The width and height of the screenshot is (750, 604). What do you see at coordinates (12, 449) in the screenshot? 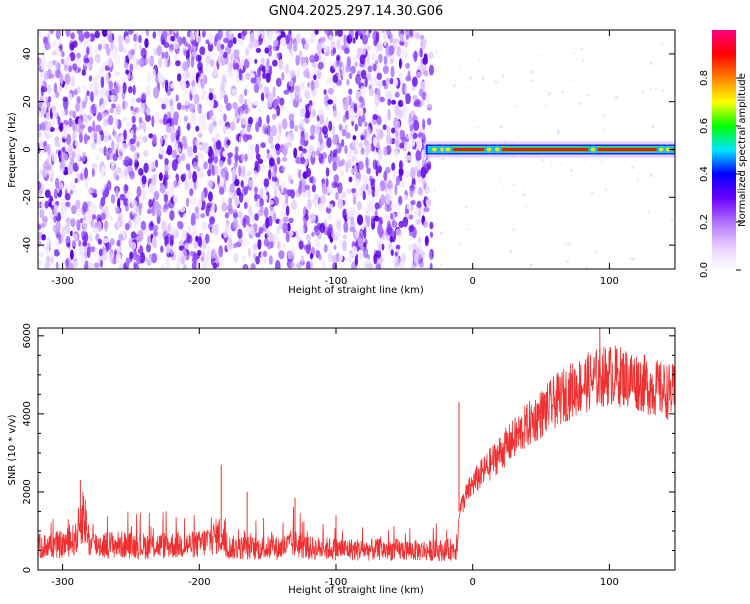
I see `snr-y-axis-label: SNR (10 * v/v)` at bounding box center [12, 449].